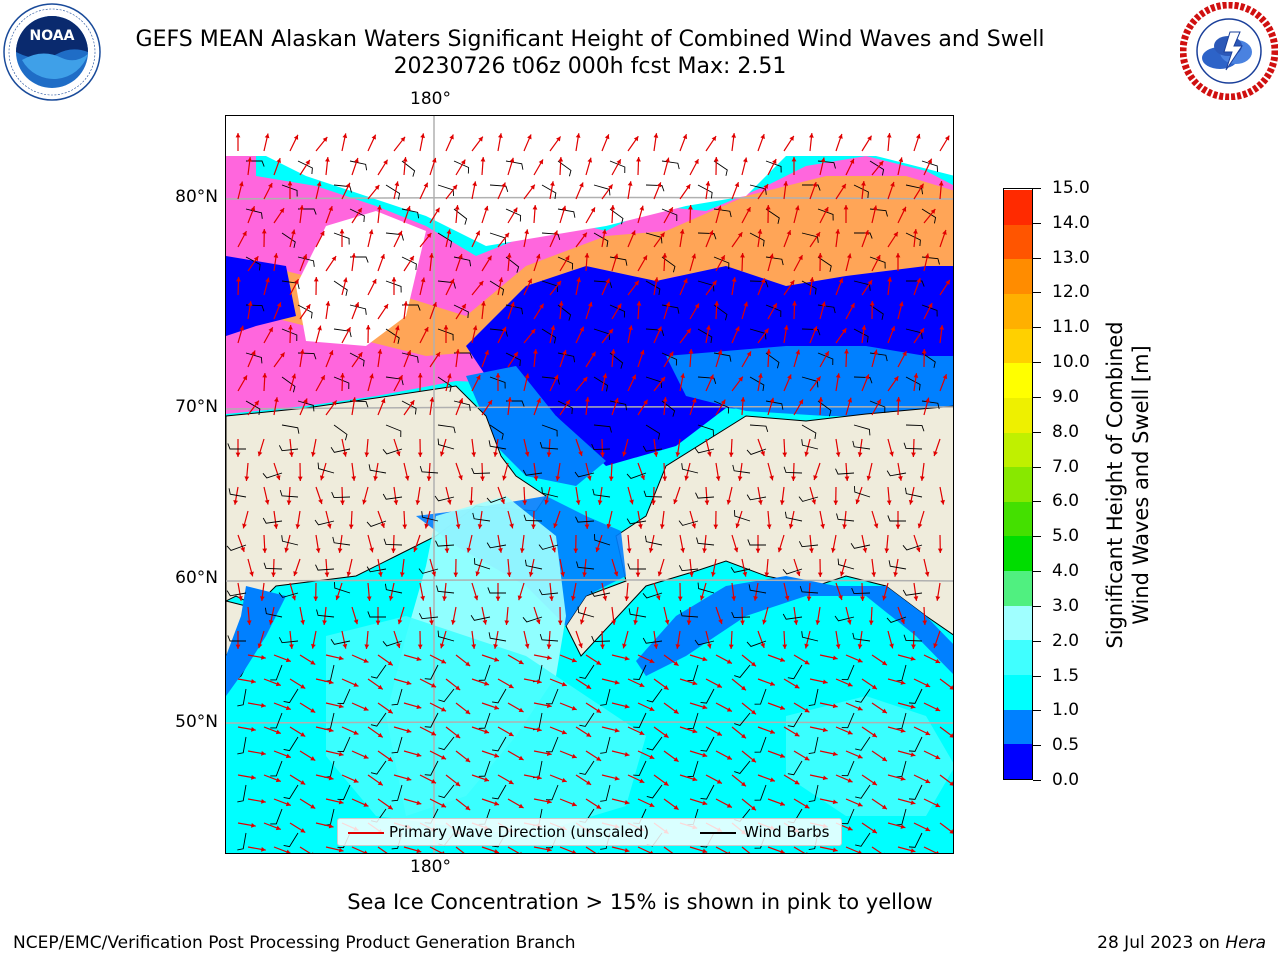  Describe the element at coordinates (52, 36) in the screenshot. I see `noaa-logo-text: NOAA` at that location.